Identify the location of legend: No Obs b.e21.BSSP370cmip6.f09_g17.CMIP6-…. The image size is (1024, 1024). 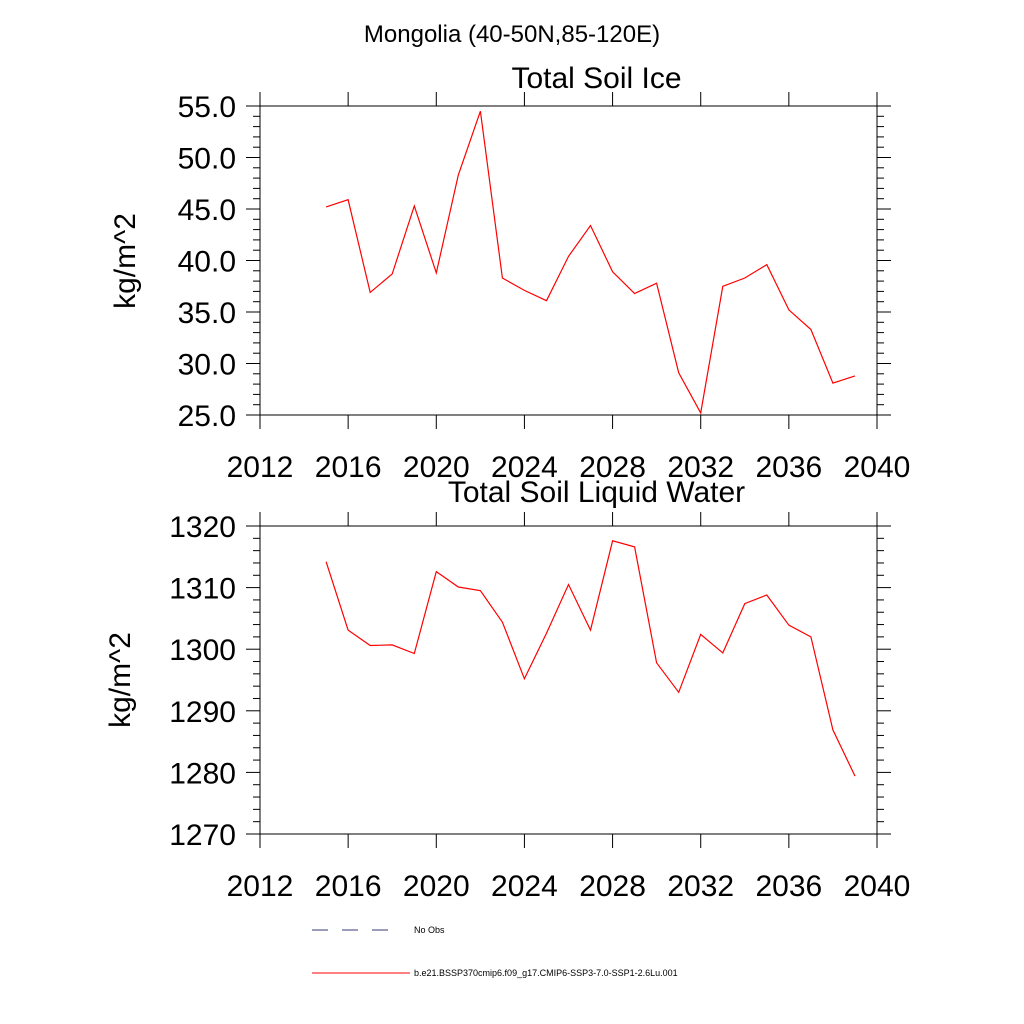
(495, 951).